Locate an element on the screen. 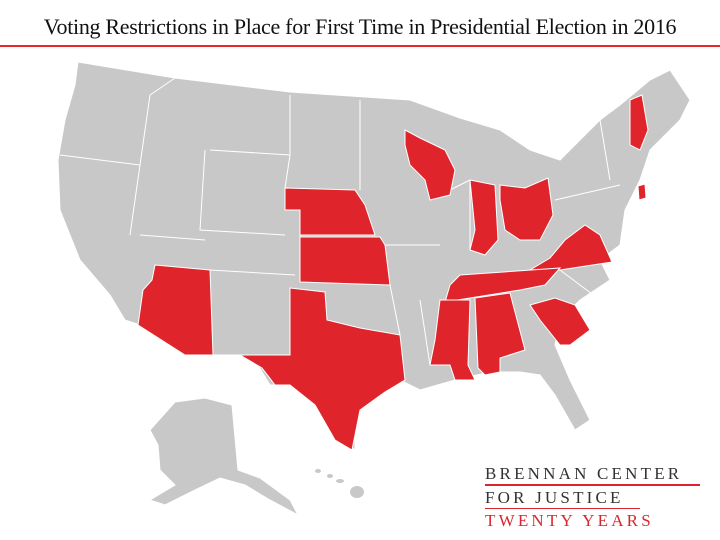 The image size is (720, 540). state-rhode-island is located at coordinates (642, 192).